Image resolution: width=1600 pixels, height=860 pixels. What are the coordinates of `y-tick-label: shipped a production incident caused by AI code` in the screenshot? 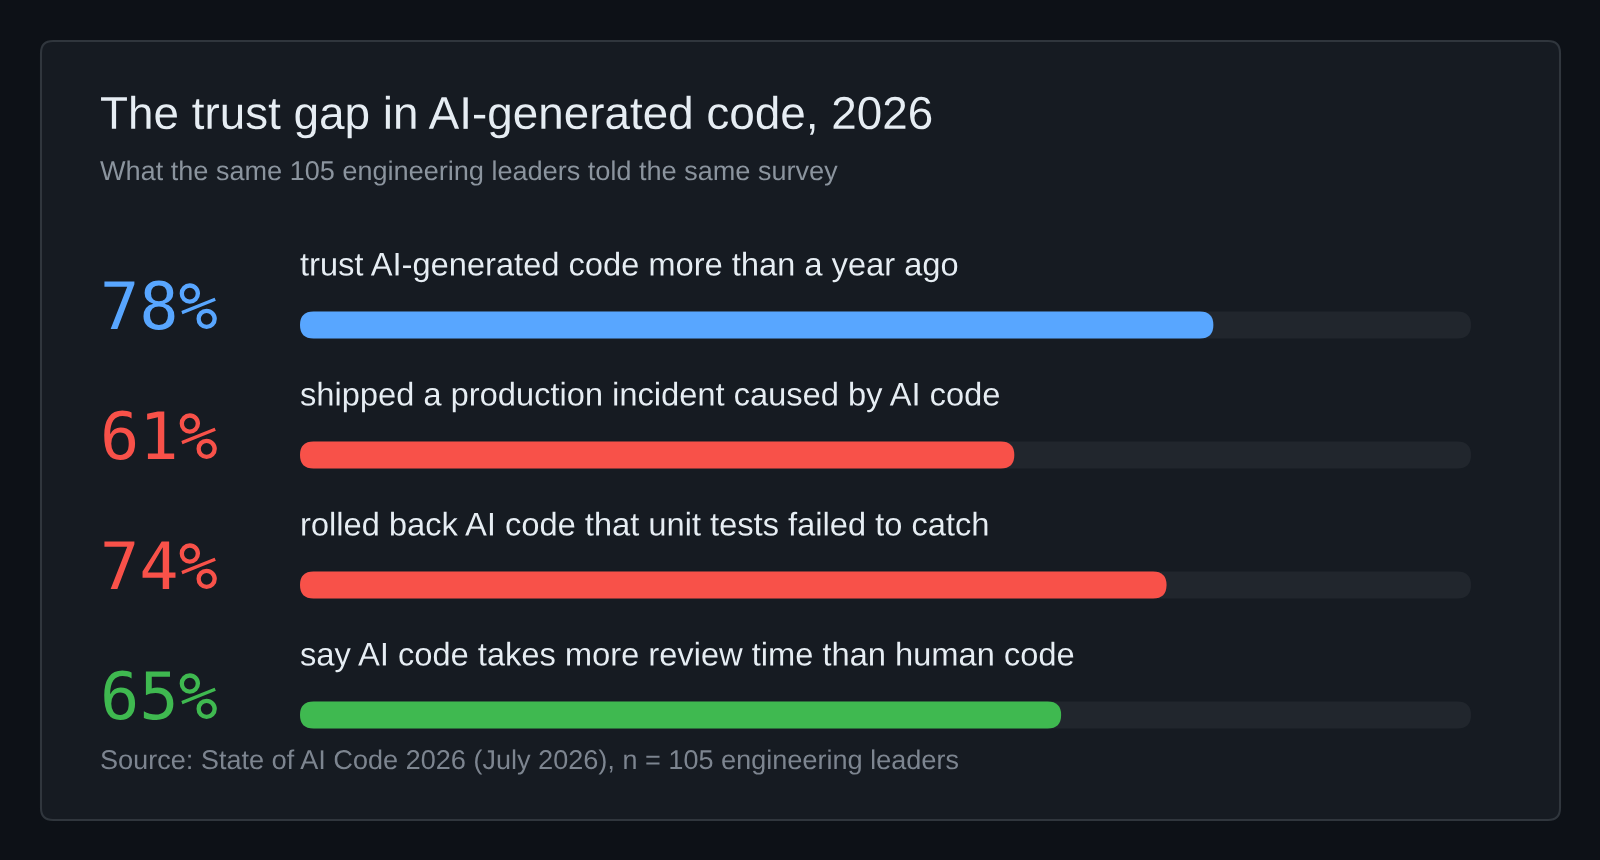 It's located at (649, 397).